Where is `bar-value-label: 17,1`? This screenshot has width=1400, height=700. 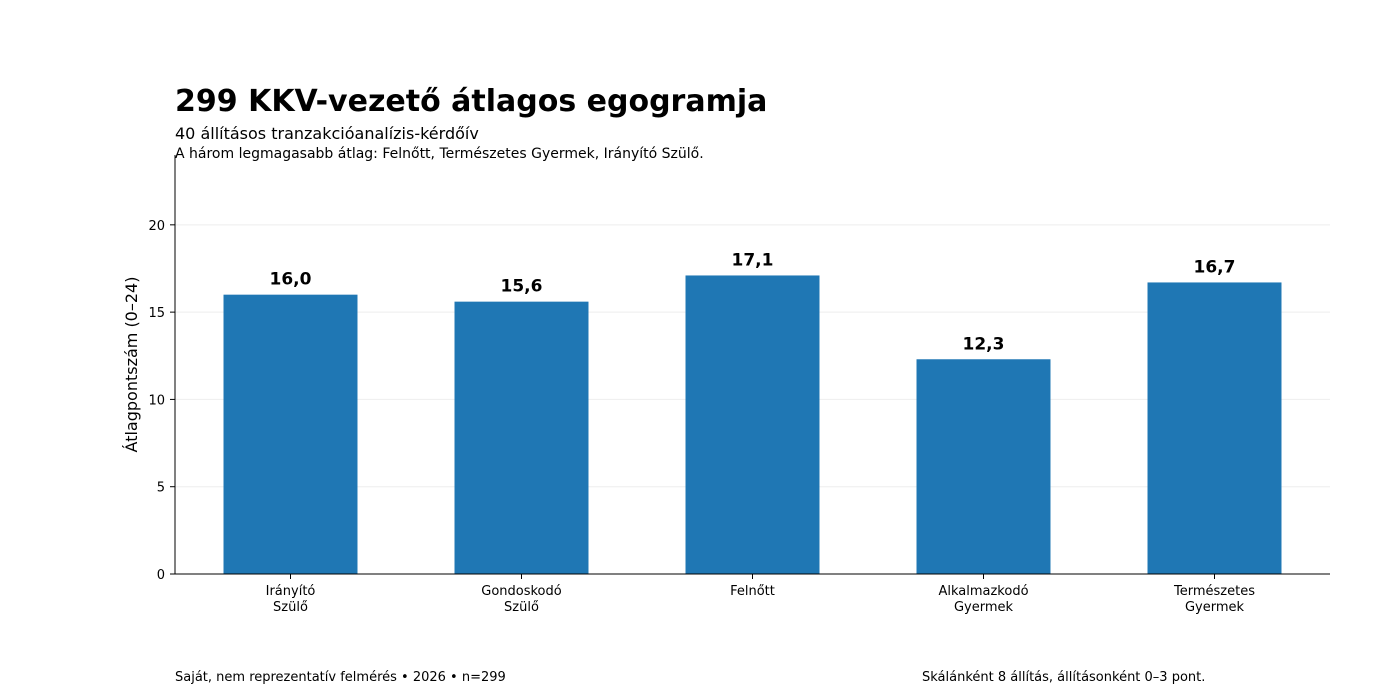 bar-value-label: 17,1 is located at coordinates (753, 260).